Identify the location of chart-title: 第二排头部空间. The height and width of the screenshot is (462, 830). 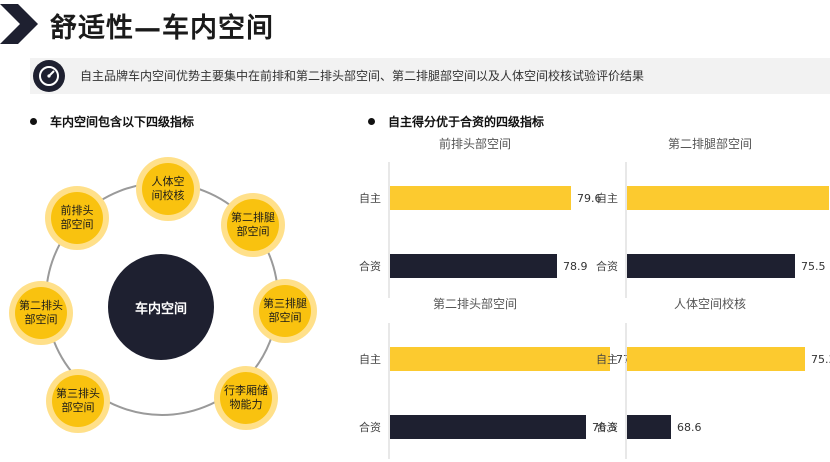
(475, 303).